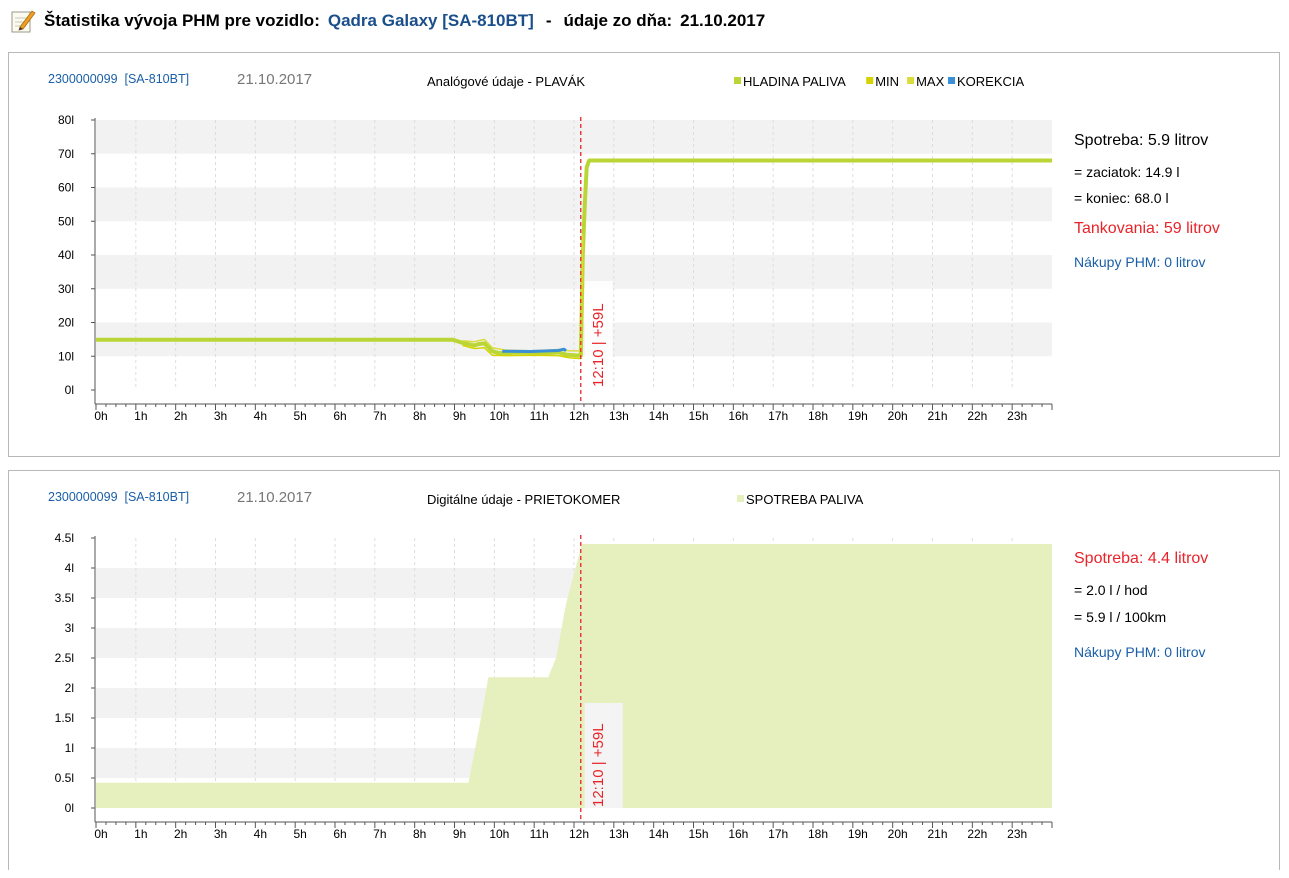 This screenshot has height=878, width=1289. I want to click on consumption-per-hour: = 2.0 l / hod, so click(1111, 590).